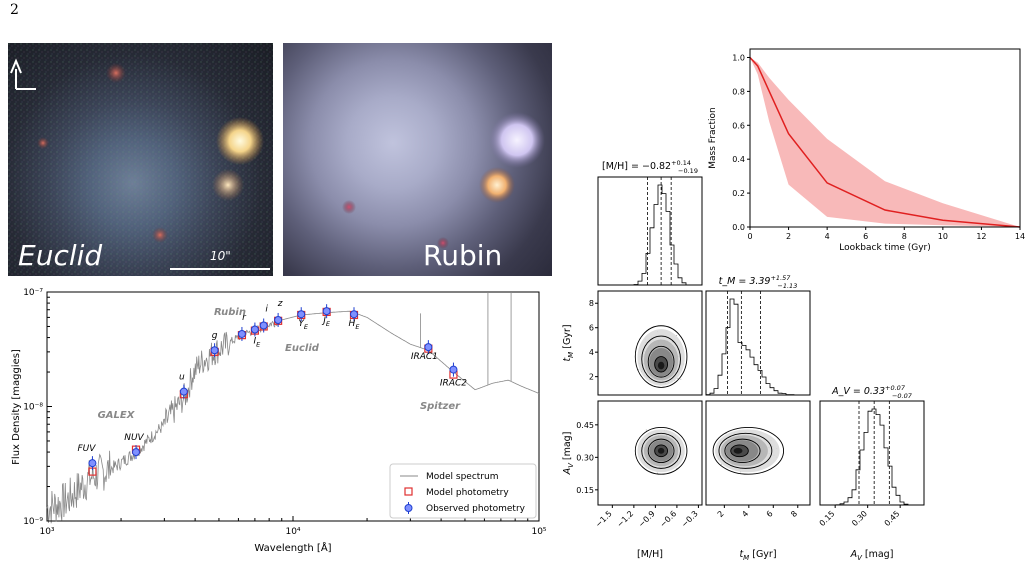 Image resolution: width=1033 pixels, height=573 pixels. Describe the element at coordinates (827, 236) in the screenshot. I see `sfh-xtick-label: 4` at that location.